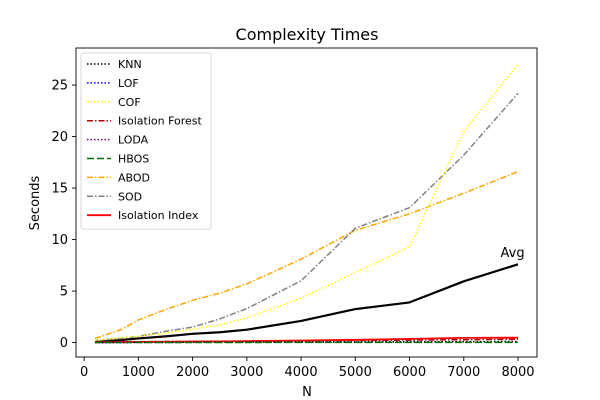 Image resolution: width=600 pixels, height=400 pixels. Describe the element at coordinates (64, 292) in the screenshot. I see `y-tick-label: 5` at that location.